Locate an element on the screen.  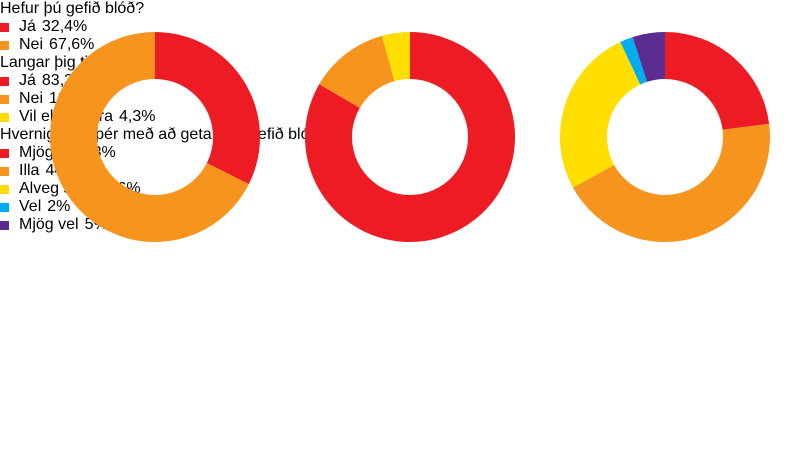
legend-label: Mjög vel is located at coordinates (49, 224).